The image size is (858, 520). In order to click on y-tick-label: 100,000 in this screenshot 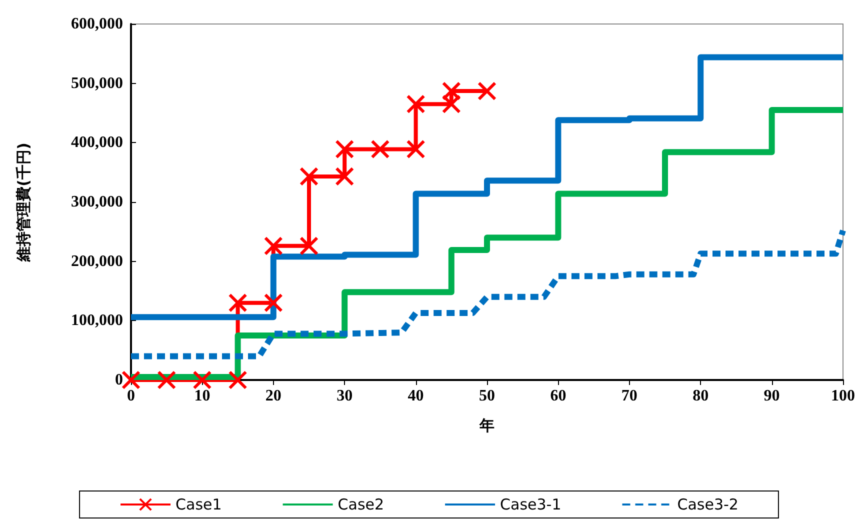, I will do `click(97, 321)`.